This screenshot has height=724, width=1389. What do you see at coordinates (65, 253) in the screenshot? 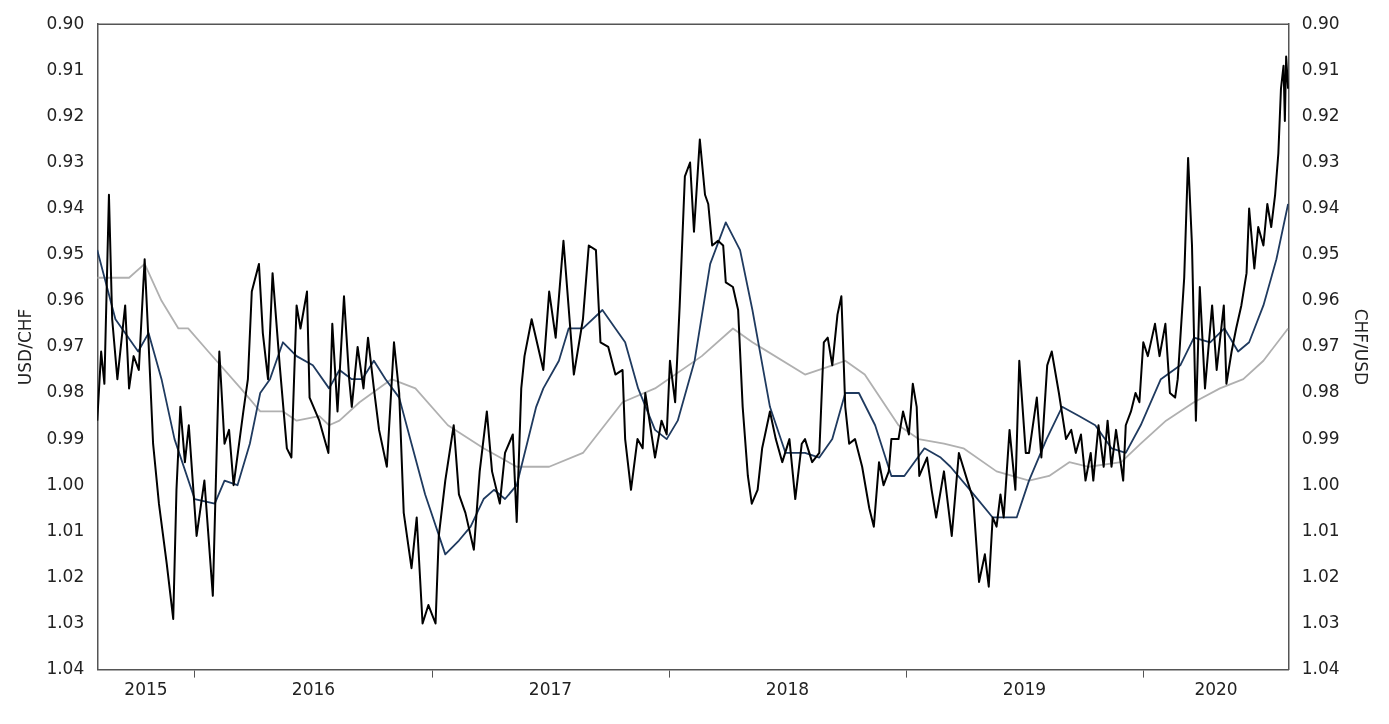
I see `y-tick-label: 0.95` at bounding box center [65, 253].